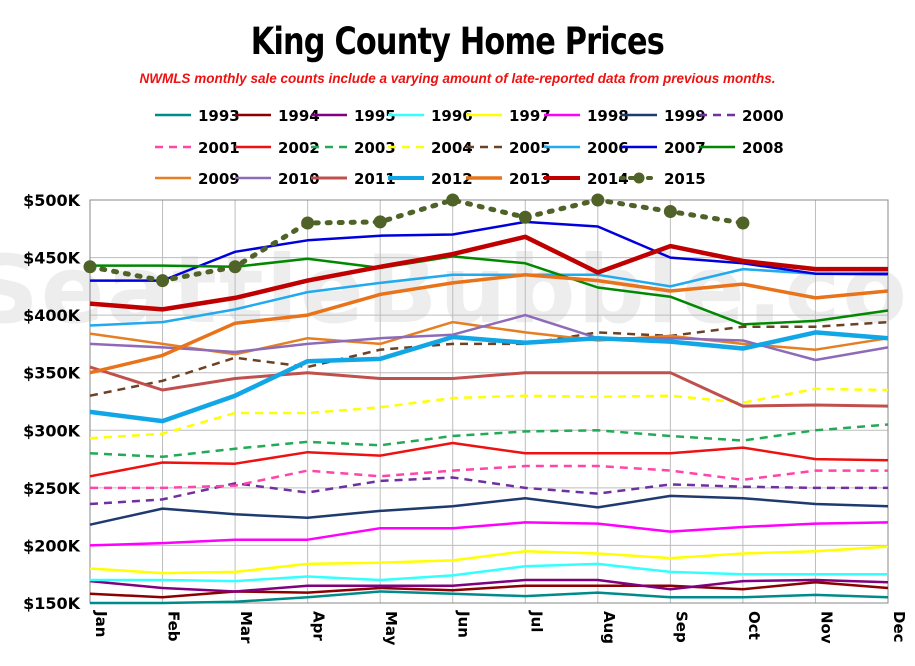  Describe the element at coordinates (489, 572) in the screenshot. I see `series-line-1996` at that location.